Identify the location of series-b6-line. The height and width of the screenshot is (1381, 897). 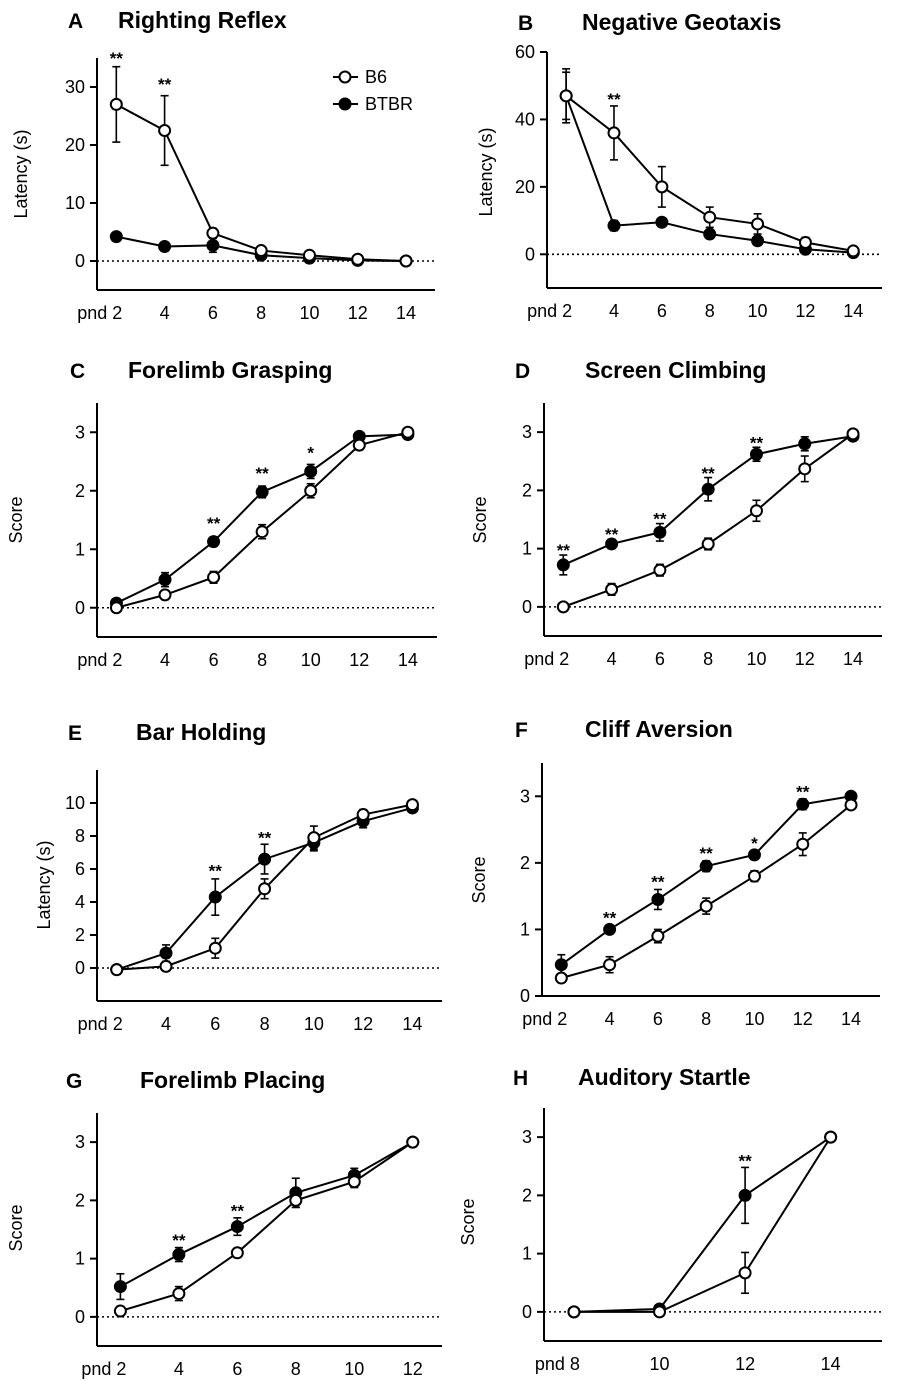
(706, 891).